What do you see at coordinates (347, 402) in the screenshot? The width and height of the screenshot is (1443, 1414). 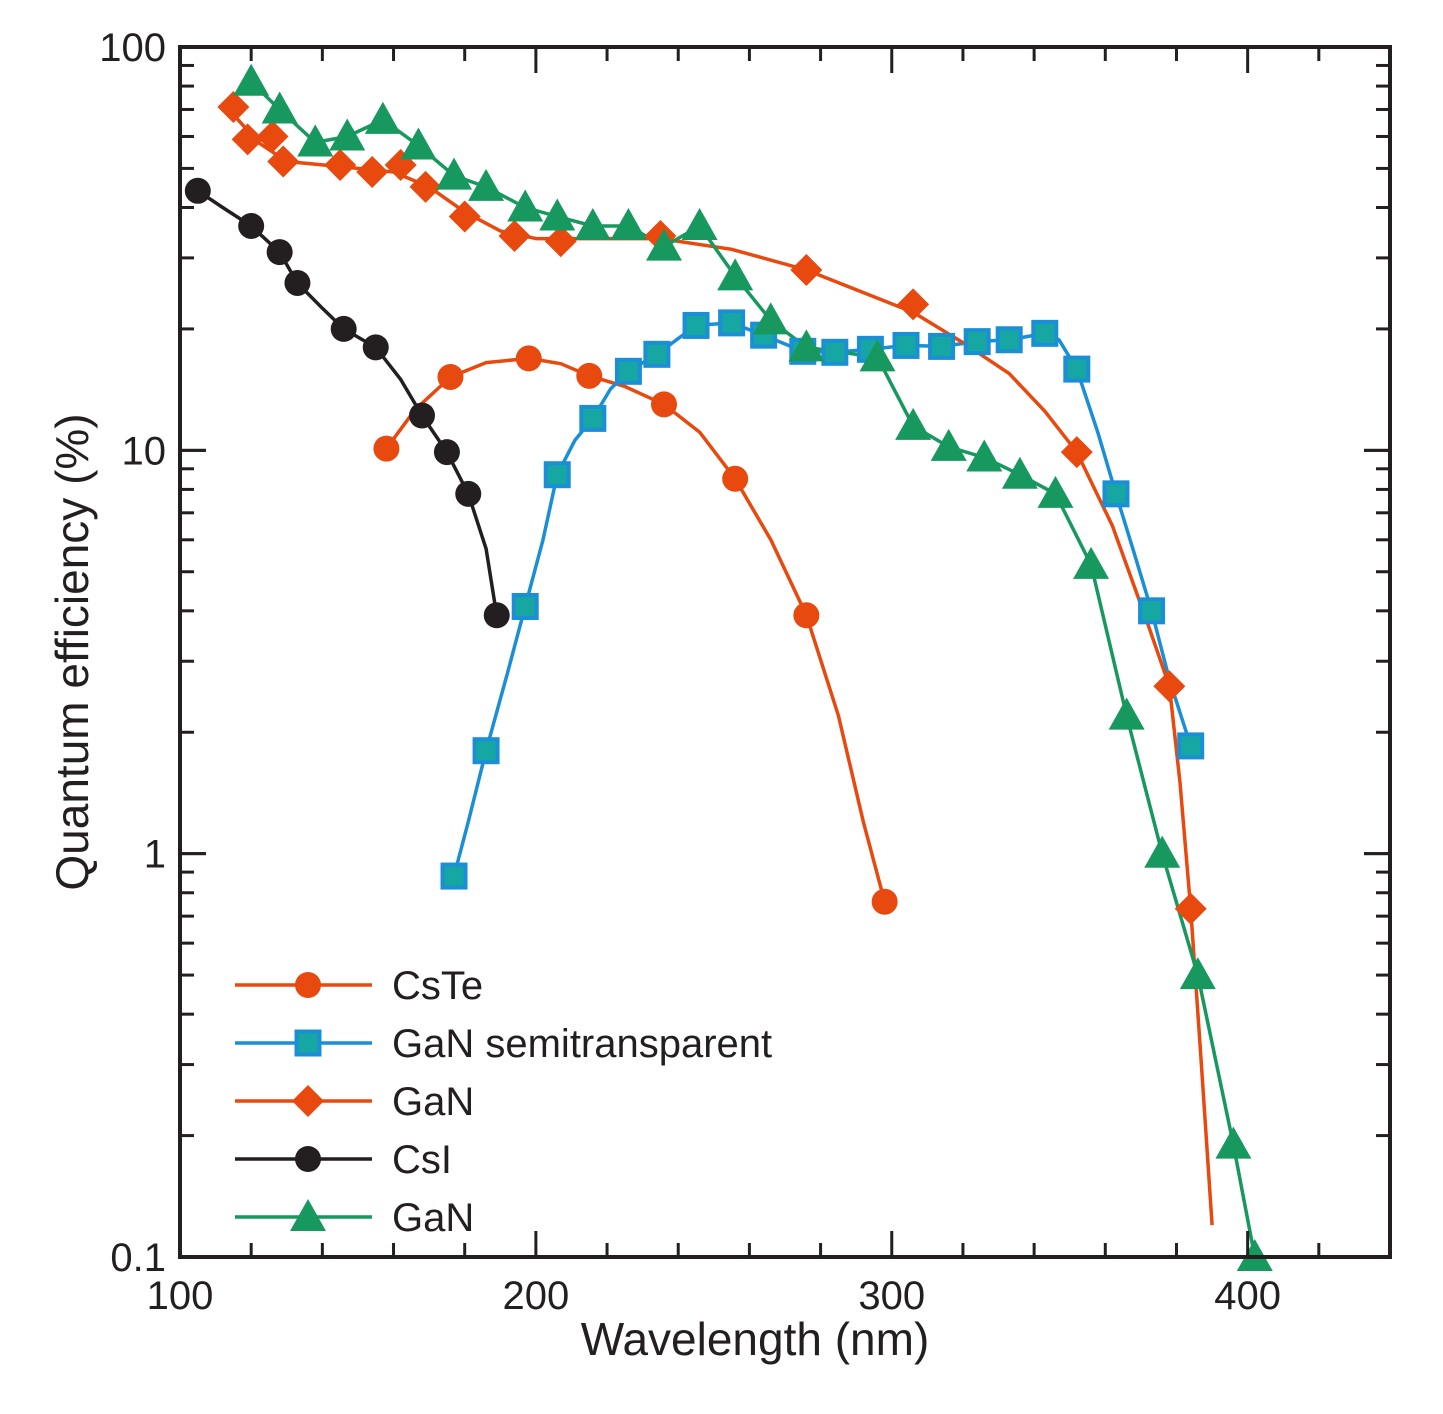 I see `series-line-4-csi` at bounding box center [347, 402].